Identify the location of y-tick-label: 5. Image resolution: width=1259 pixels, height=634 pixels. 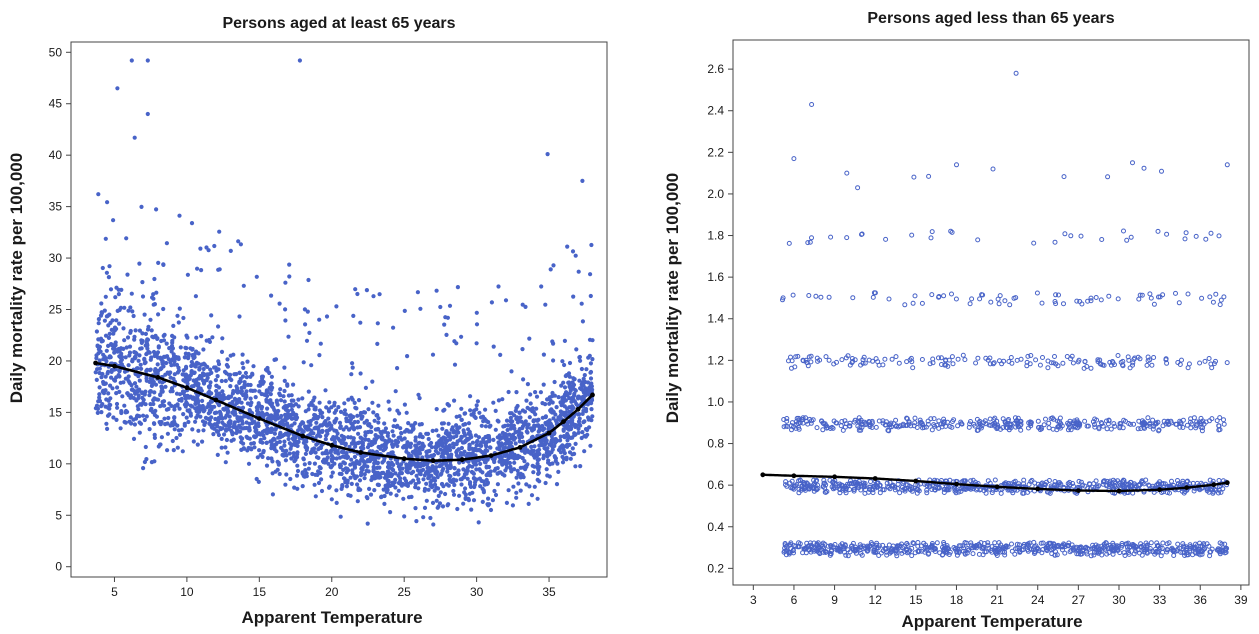
(58, 515).